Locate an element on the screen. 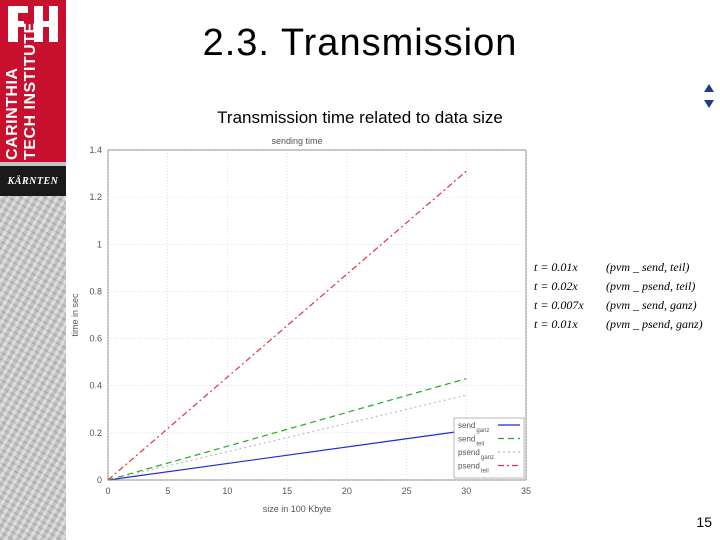  brand-red-panel: CARINTHIA TECH INSTITUTE is located at coordinates (33, 81).